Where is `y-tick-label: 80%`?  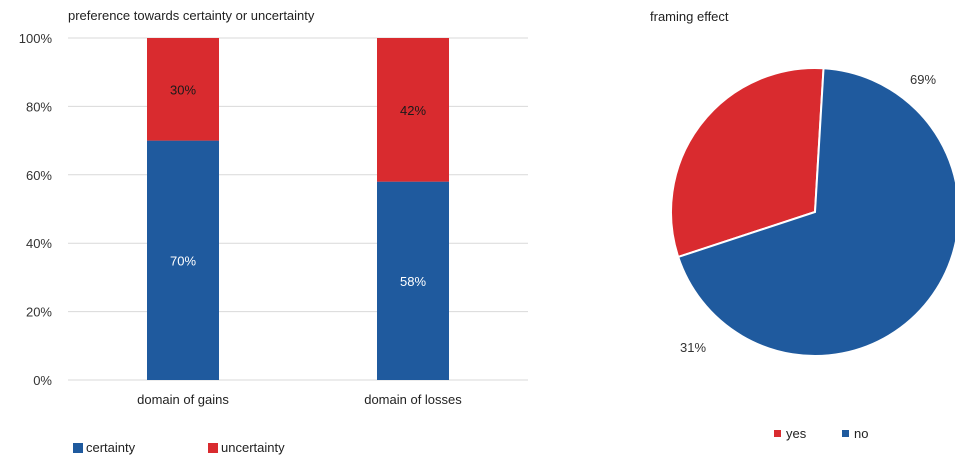
y-tick-label: 80% is located at coordinates (39, 106).